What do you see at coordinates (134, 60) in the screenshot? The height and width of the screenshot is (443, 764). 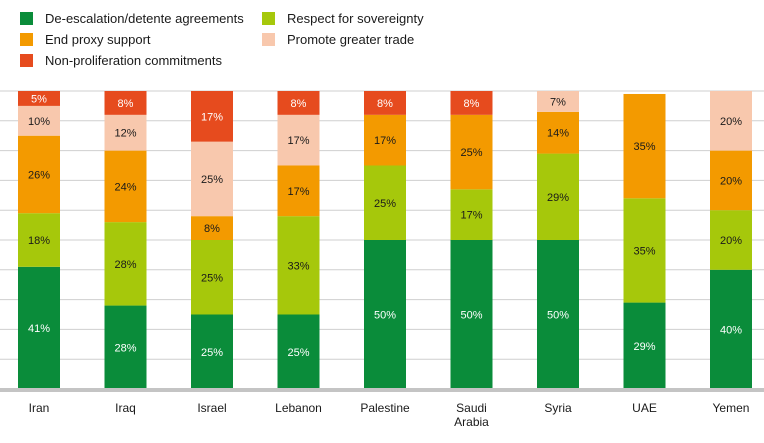 I see `legend-label: Non-proliferation commitments` at bounding box center [134, 60].